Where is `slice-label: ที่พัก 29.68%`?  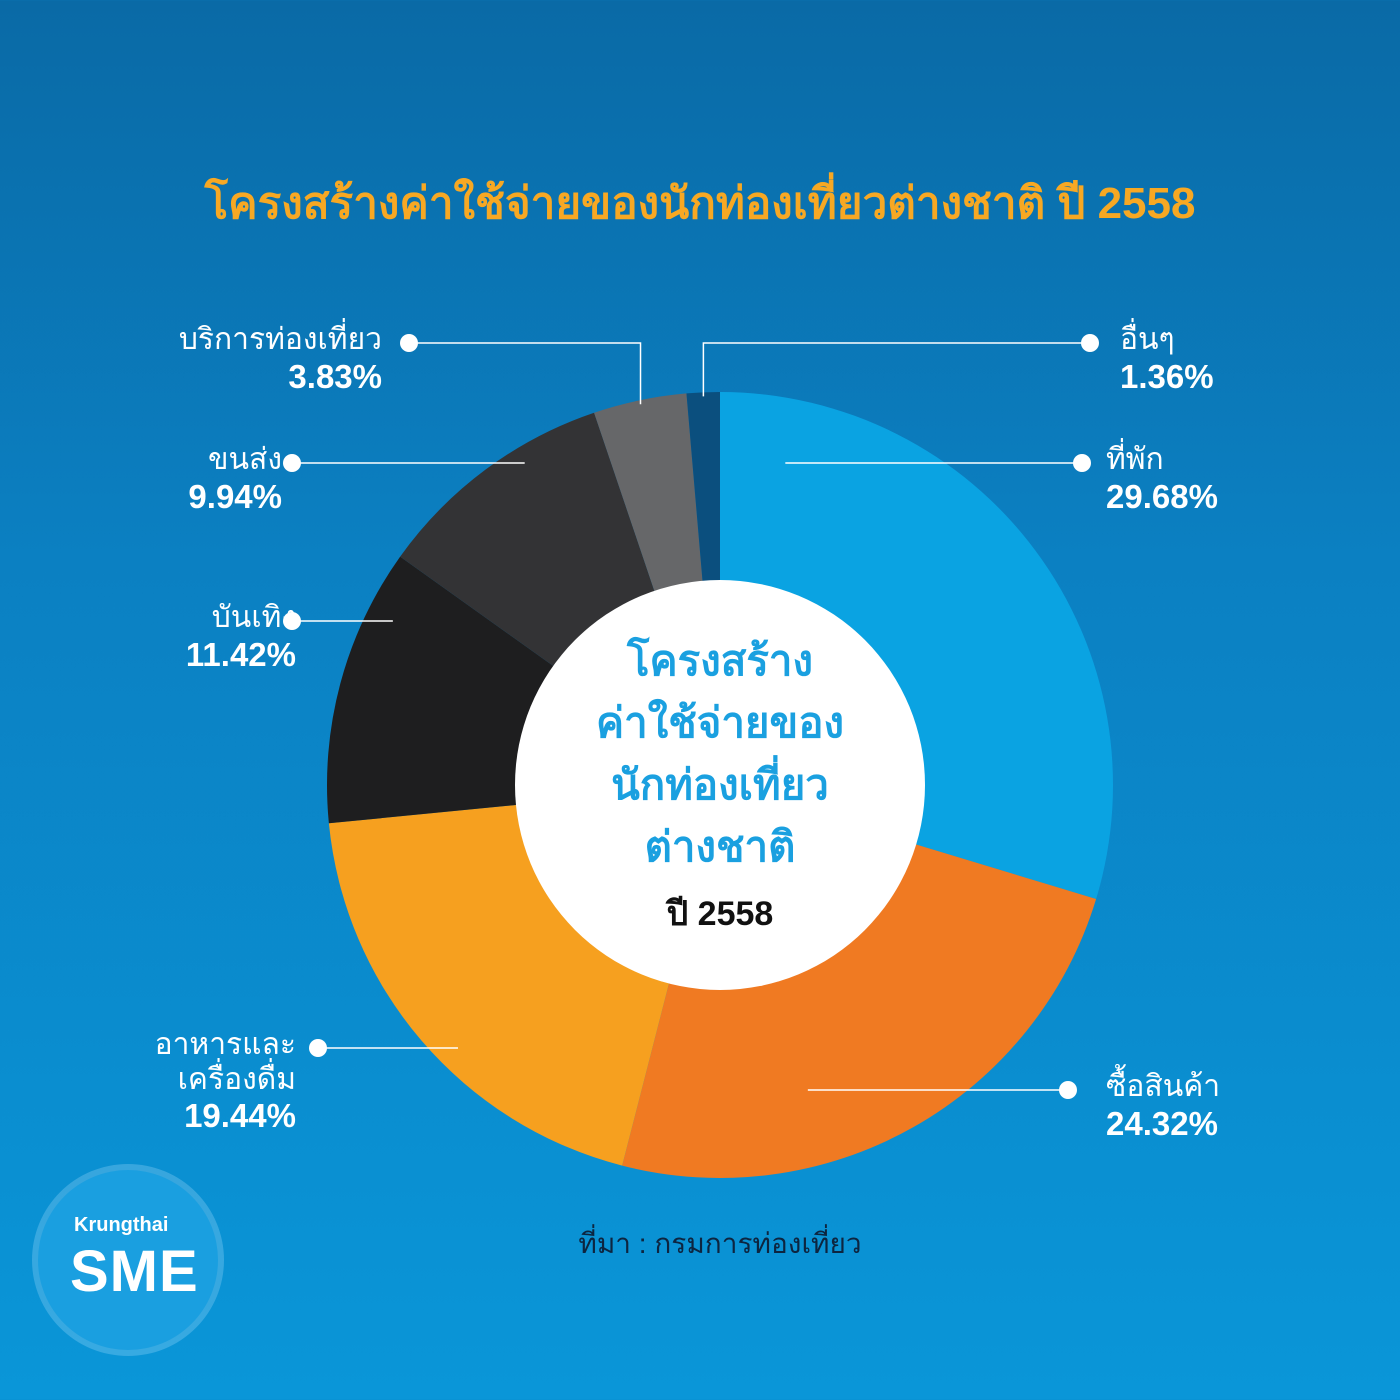 slice-label: ที่พัก 29.68% is located at coordinates (1162, 479).